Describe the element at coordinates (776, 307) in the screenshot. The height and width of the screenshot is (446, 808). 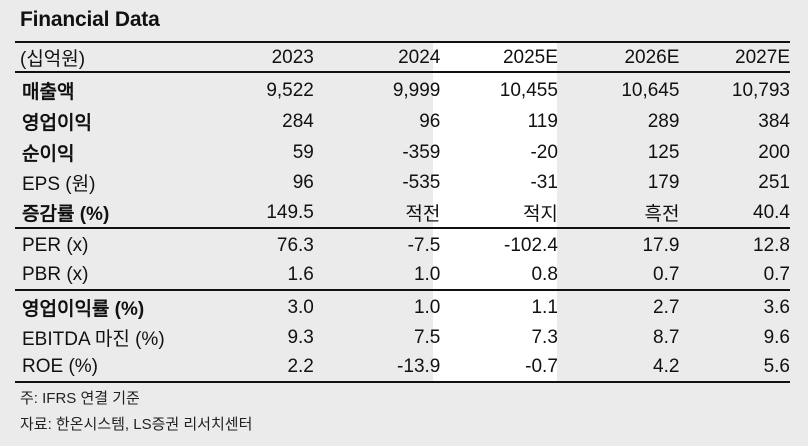
I see `cell: 3.6` at that location.